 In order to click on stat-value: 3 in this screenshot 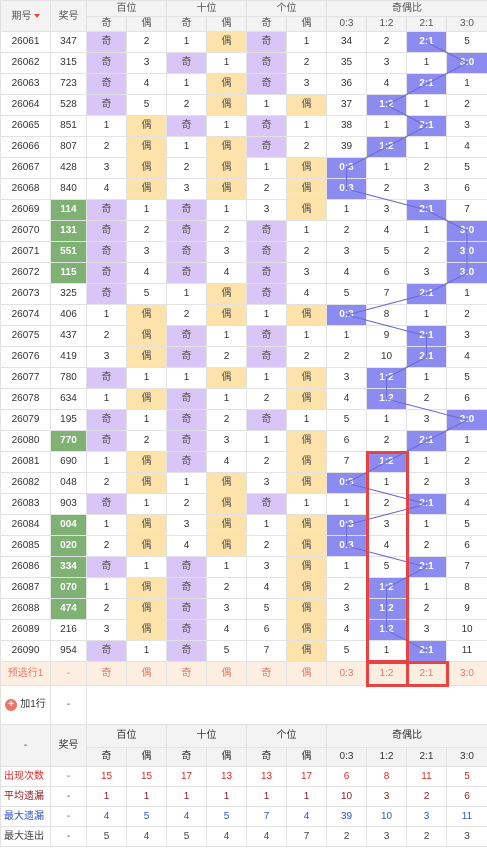, I will do `click(386, 796)`.